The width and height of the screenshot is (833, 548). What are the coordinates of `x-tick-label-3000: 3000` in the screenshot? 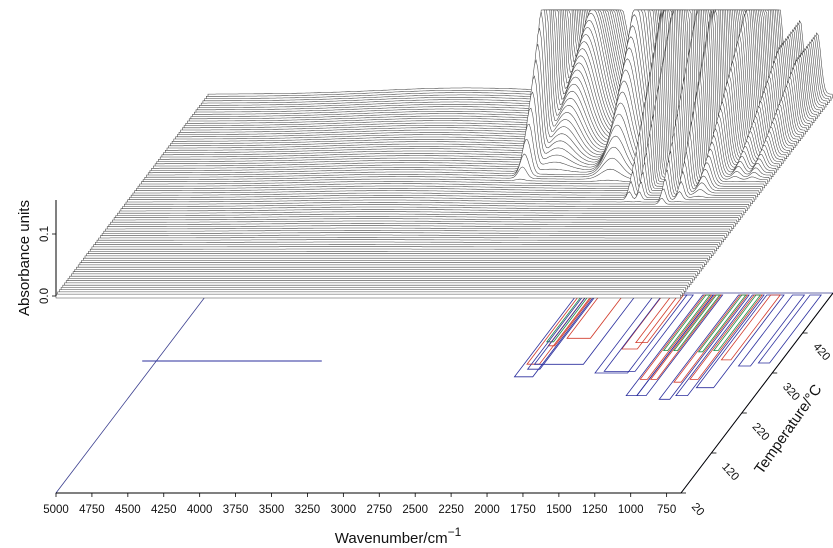 It's located at (344, 510).